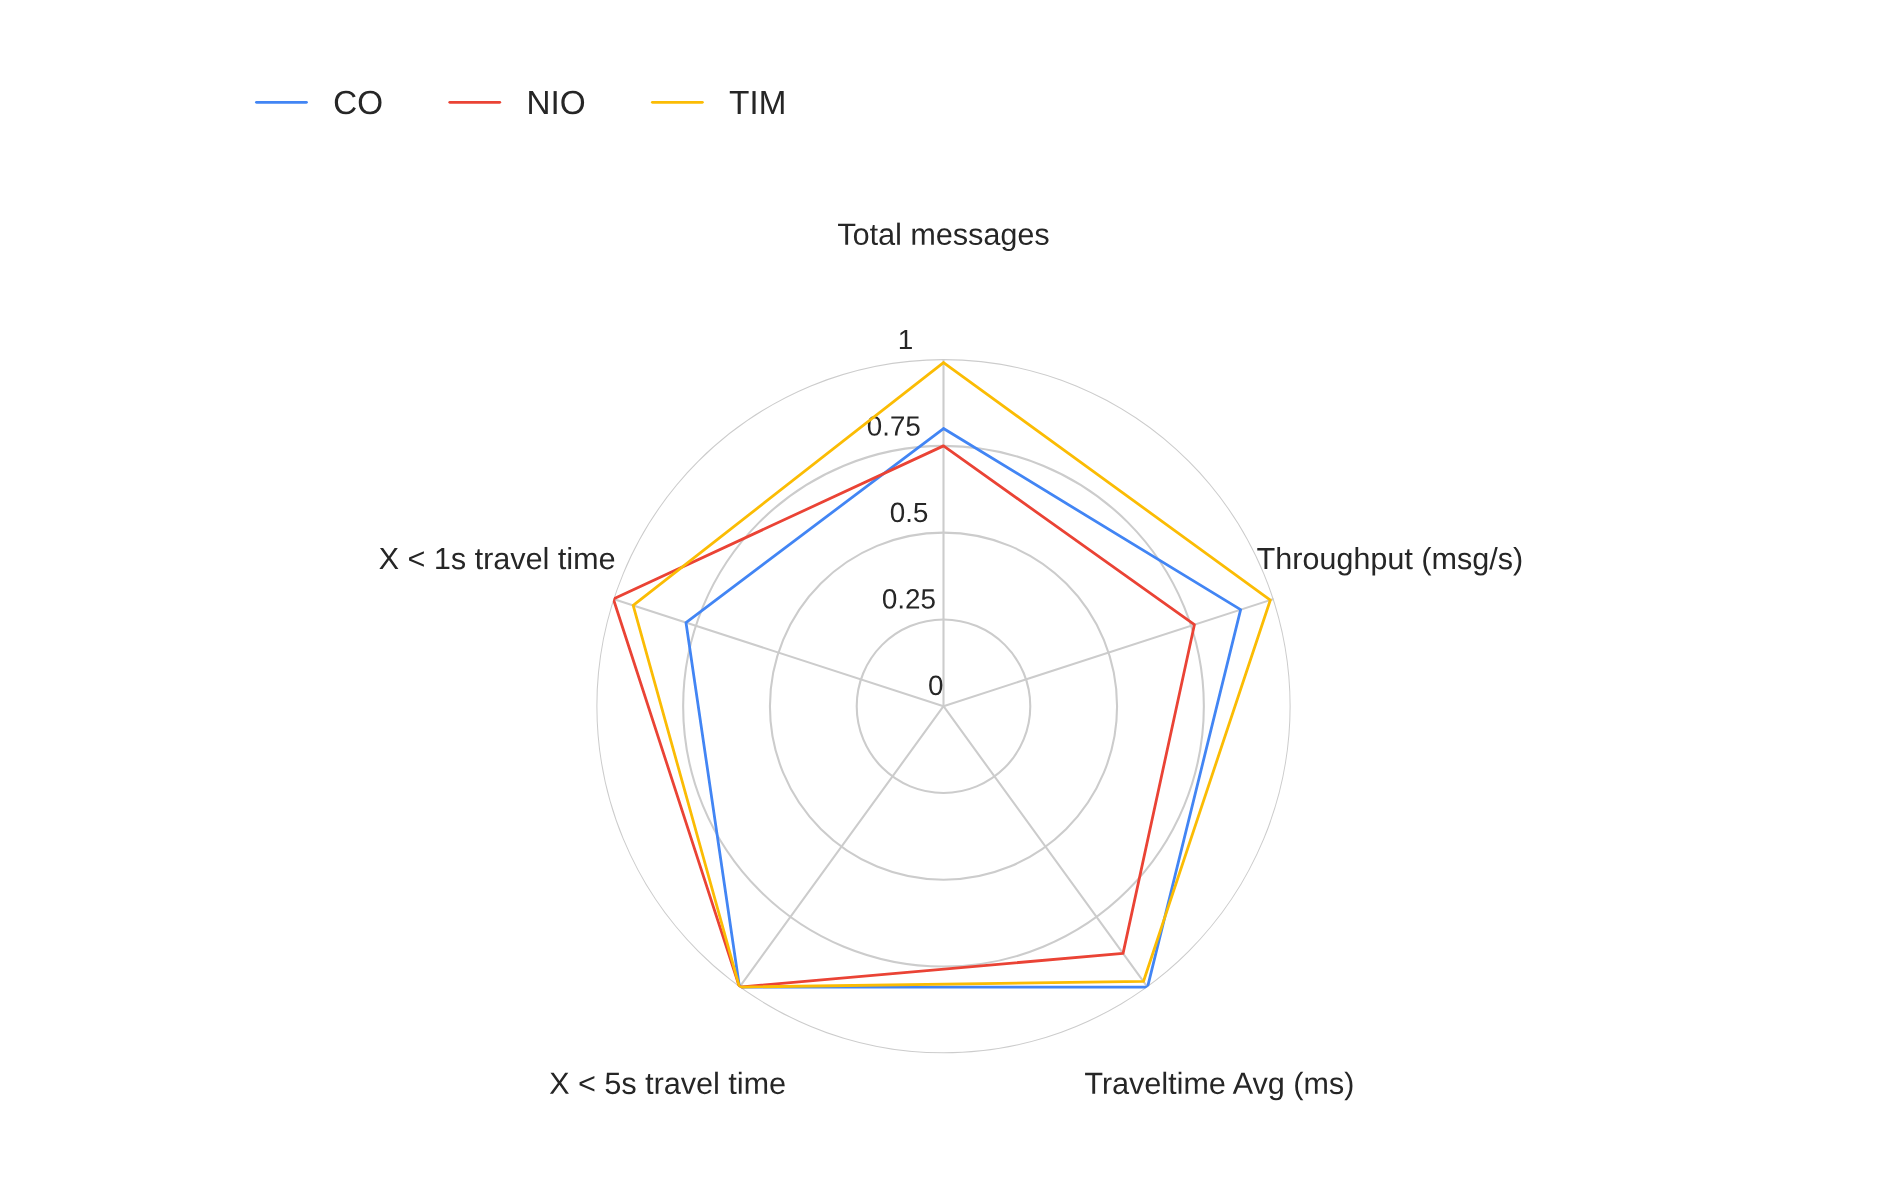 This screenshot has width=1887, height=1197. Describe the element at coordinates (557, 102) in the screenshot. I see `legend-label: NIO` at that location.